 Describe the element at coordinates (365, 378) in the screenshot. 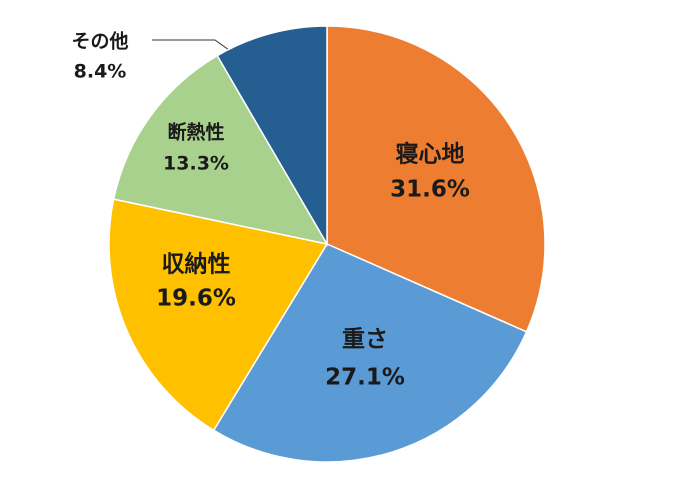

I see `value-label: 27.1%` at that location.